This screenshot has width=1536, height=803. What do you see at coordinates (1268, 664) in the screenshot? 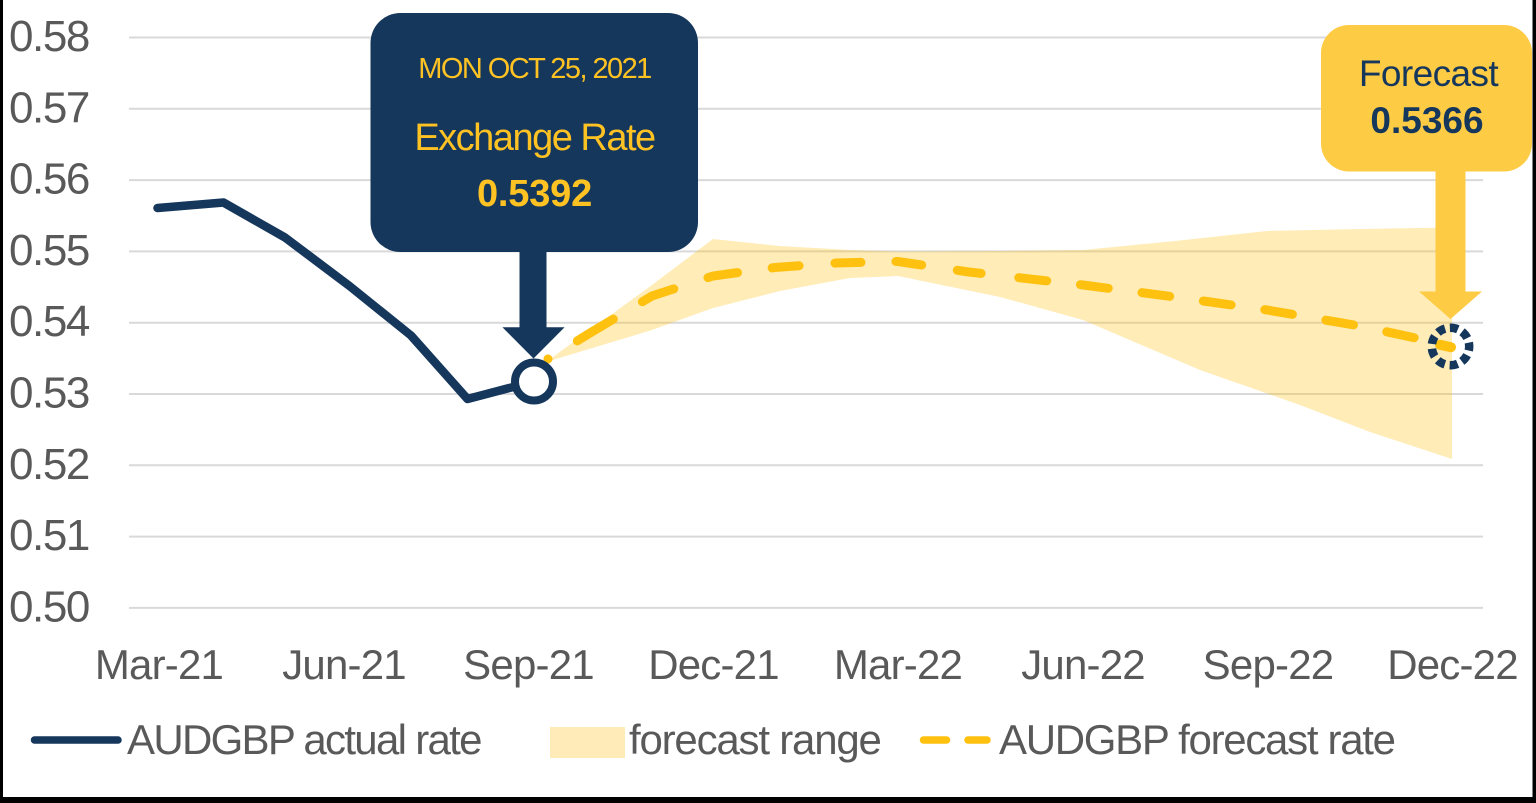
I see `svg-text: Sep-22` at bounding box center [1268, 664].